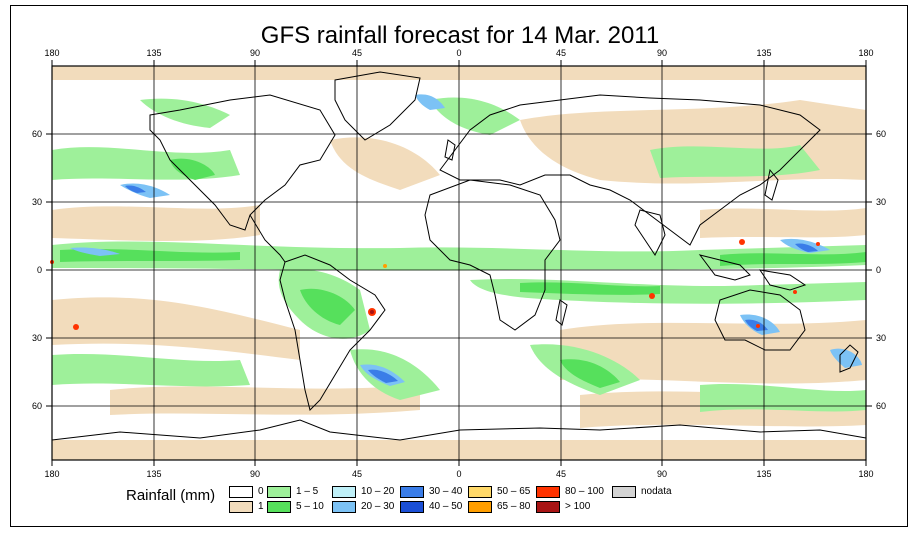 This screenshot has height=539, width=920. What do you see at coordinates (514, 506) in the screenshot?
I see `legend-label-9: 65 – 80` at bounding box center [514, 506].